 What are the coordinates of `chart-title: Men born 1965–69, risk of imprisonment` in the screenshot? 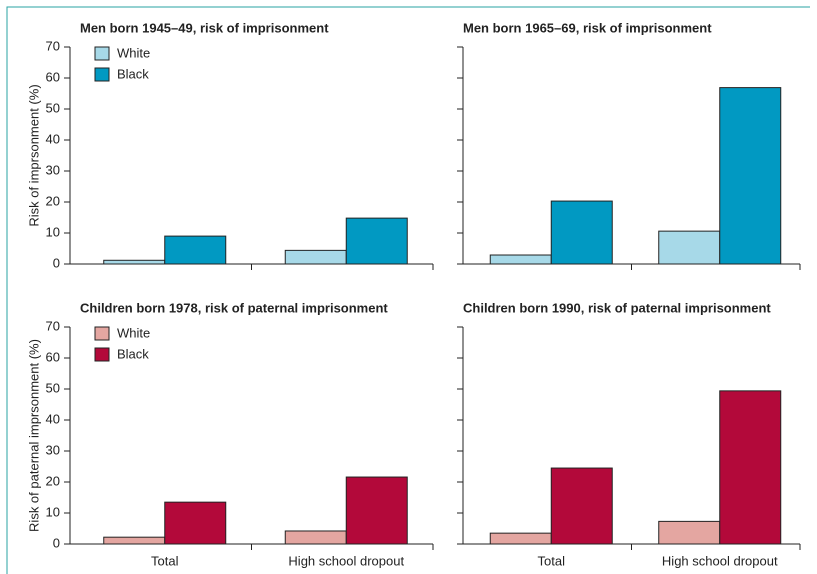 It's located at (587, 27).